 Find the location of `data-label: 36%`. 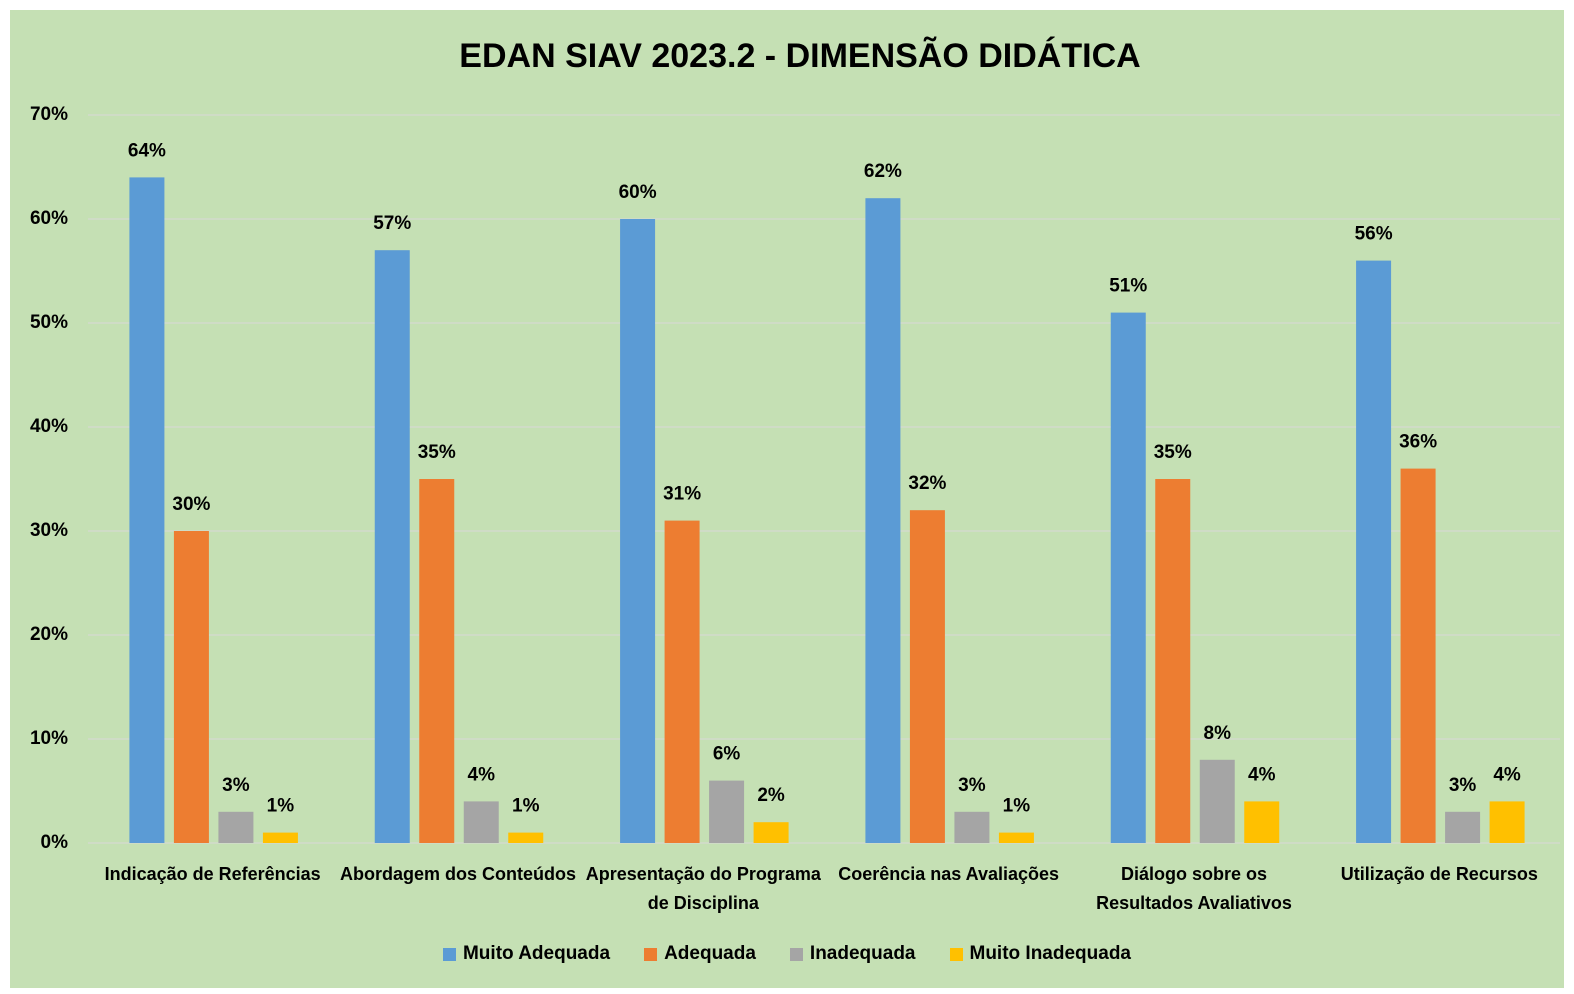

data-label: 36% is located at coordinates (1418, 442).